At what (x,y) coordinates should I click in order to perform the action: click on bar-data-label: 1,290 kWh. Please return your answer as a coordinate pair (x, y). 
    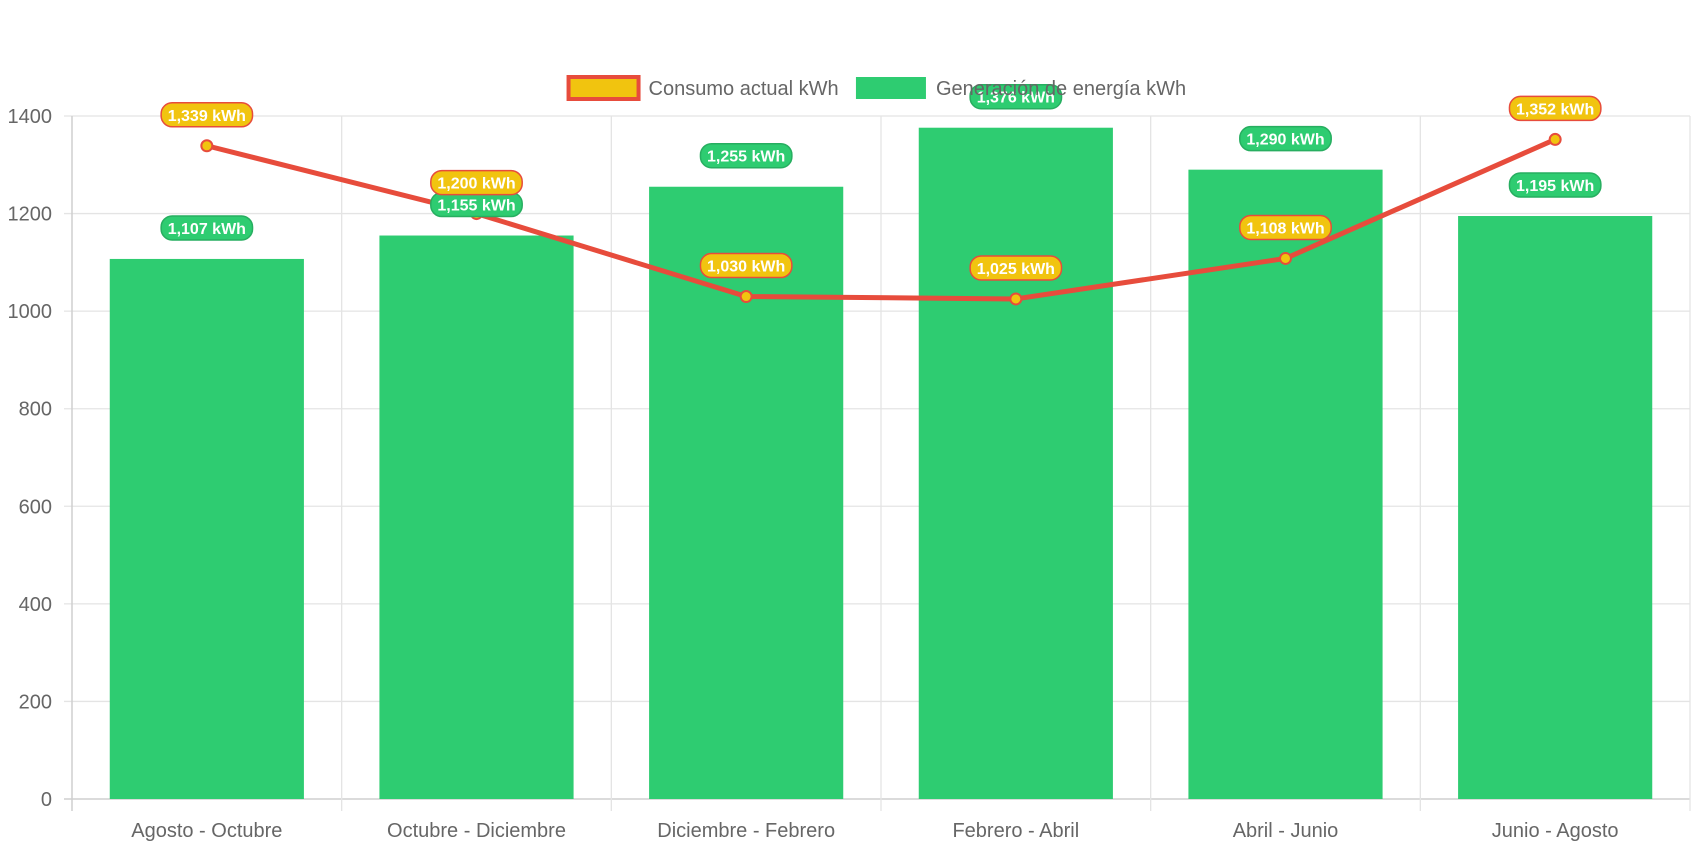
    Looking at the image, I should click on (1285, 139).